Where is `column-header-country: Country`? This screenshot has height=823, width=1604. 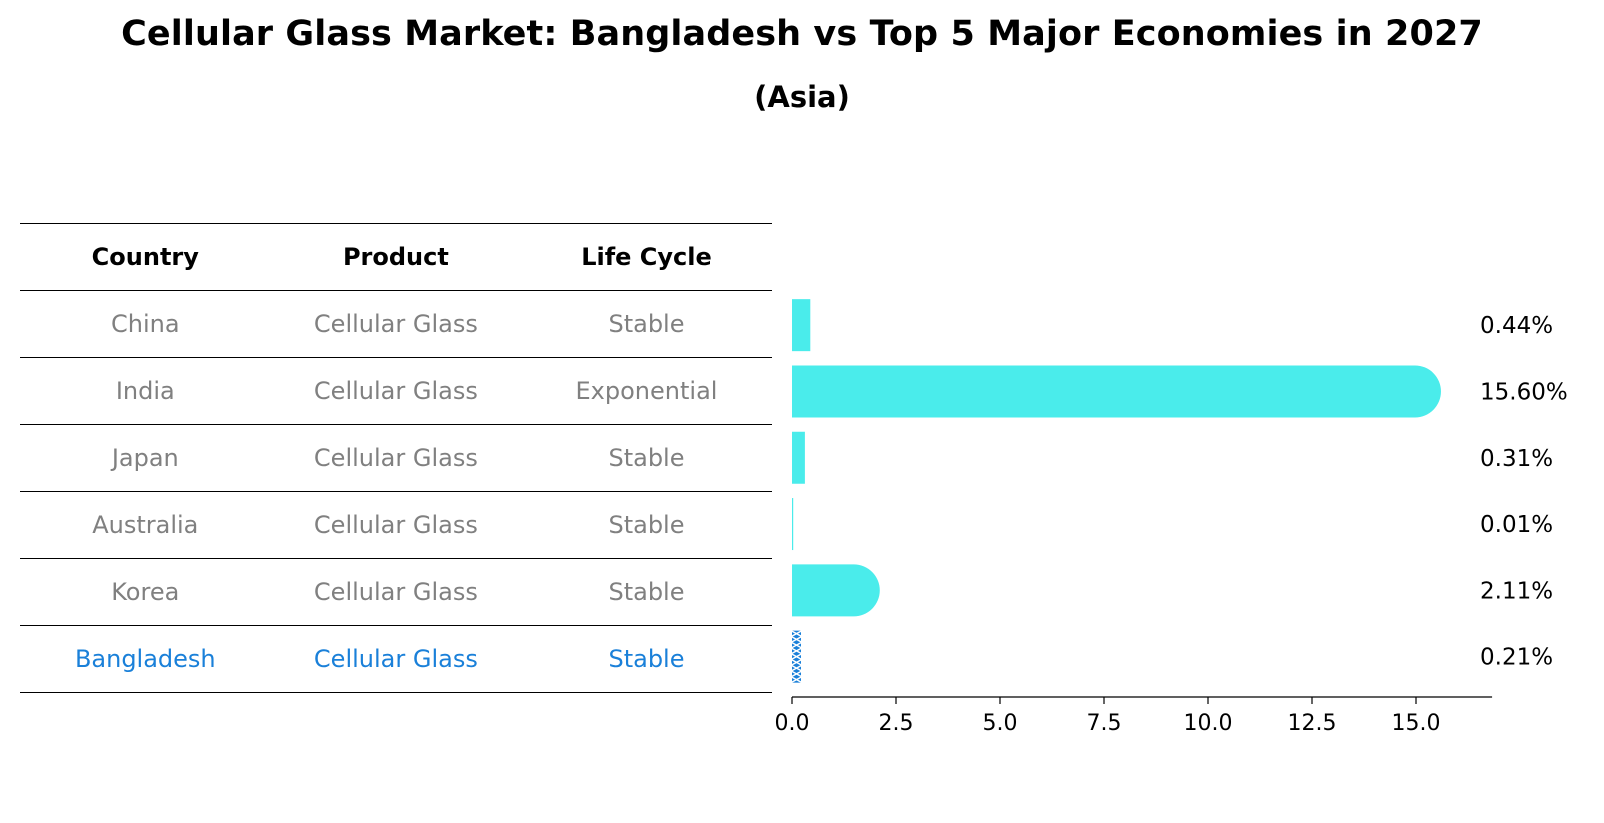 column-header-country: Country is located at coordinates (145, 257).